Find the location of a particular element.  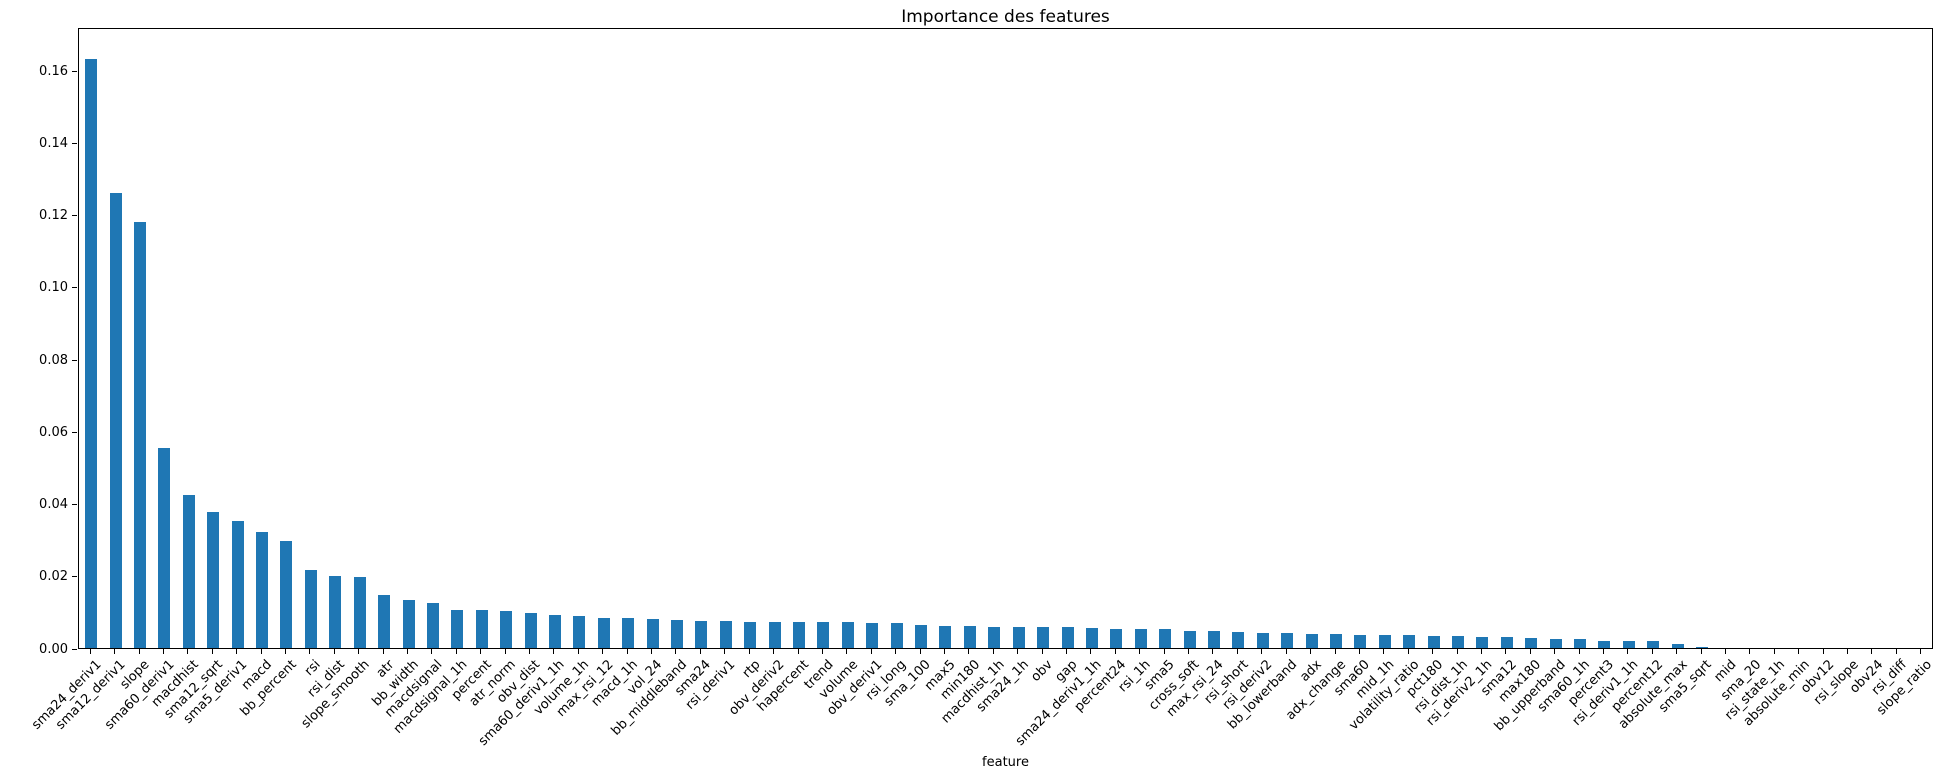

y-tick-label: 0.12 is located at coordinates (53, 216).